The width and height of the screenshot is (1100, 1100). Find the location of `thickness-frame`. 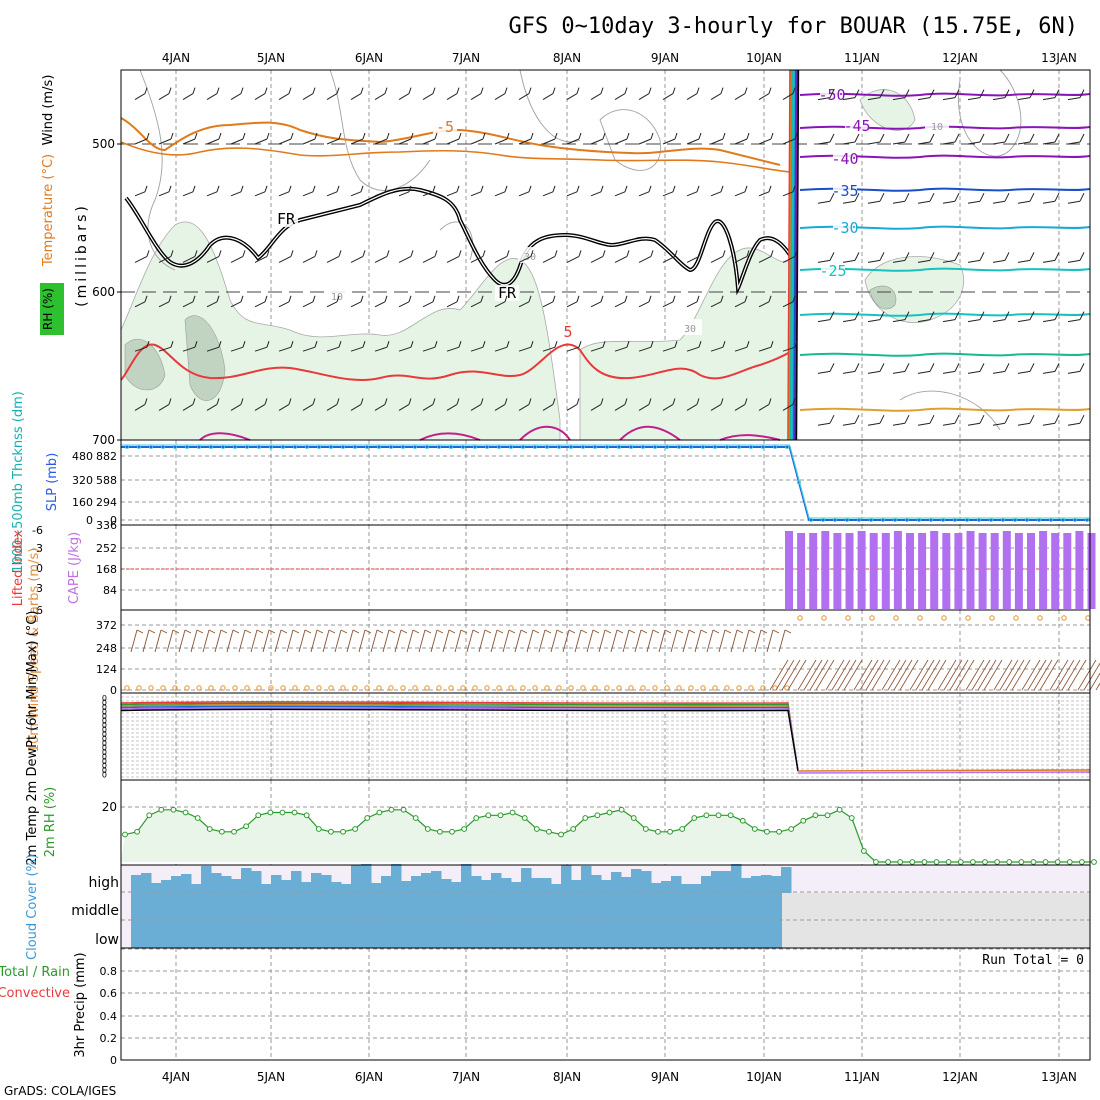

thickness-frame is located at coordinates (605, 482).